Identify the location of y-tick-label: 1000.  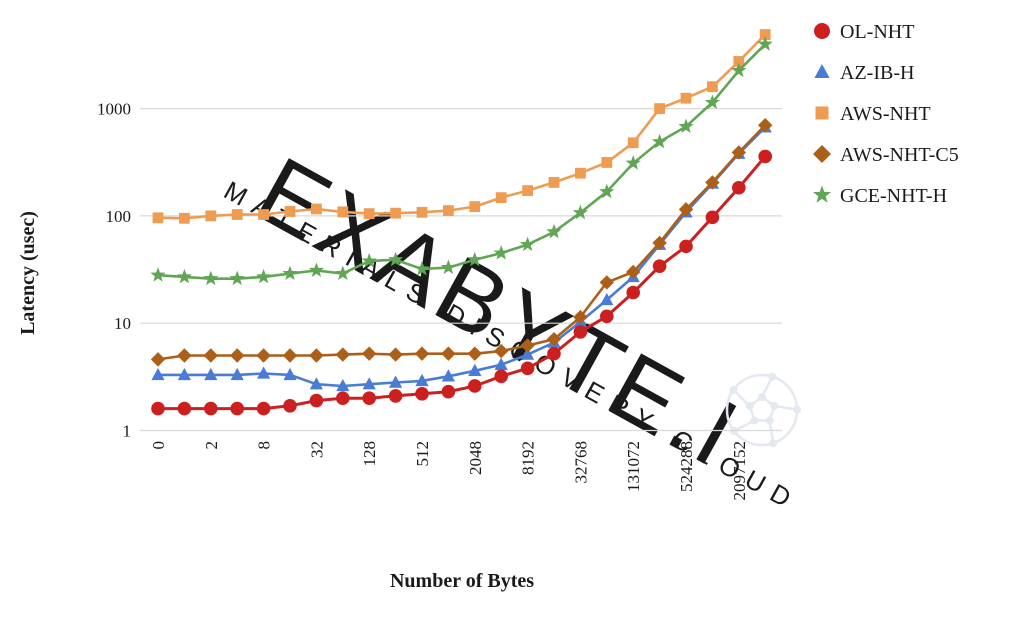
(114, 109).